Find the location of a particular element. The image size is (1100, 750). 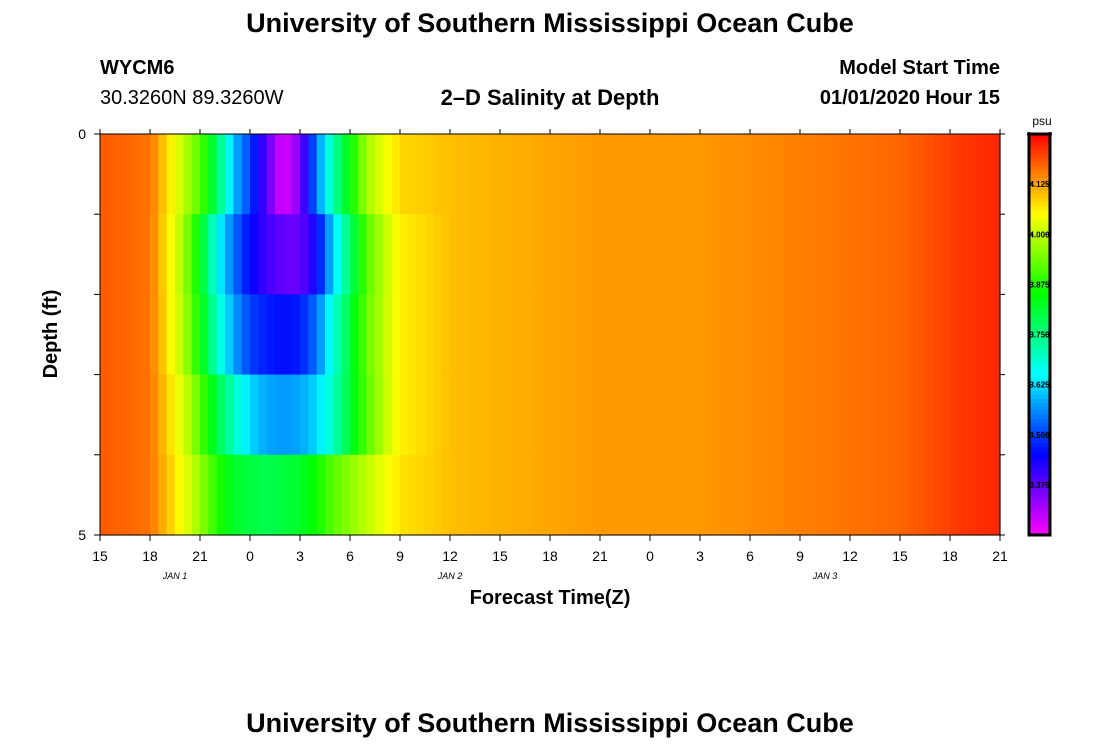

x-day-label: JAN 1 is located at coordinates (175, 576).